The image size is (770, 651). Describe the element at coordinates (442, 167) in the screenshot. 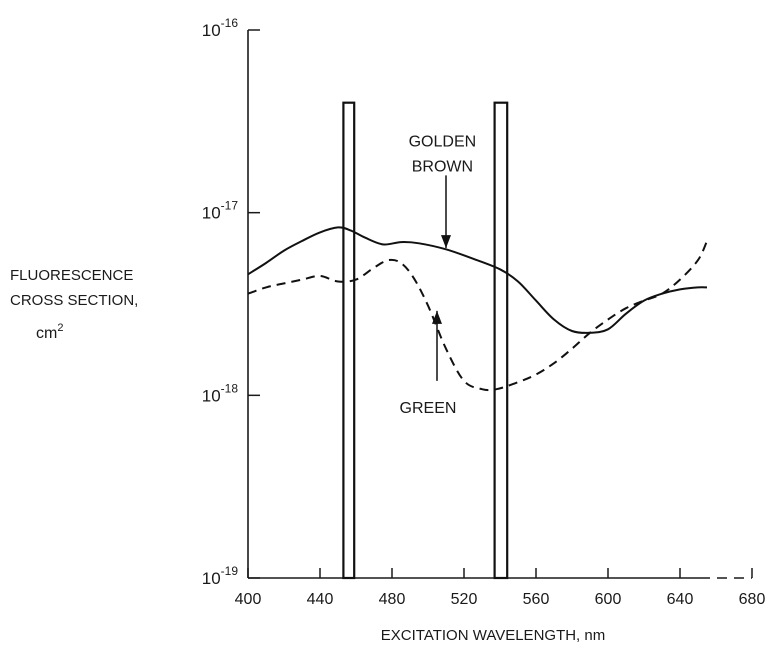

I see `series-annotation-label: BROWN` at that location.